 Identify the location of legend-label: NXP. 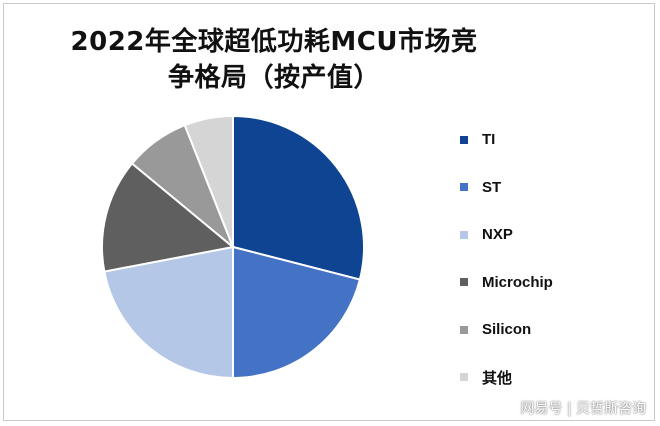
(497, 235).